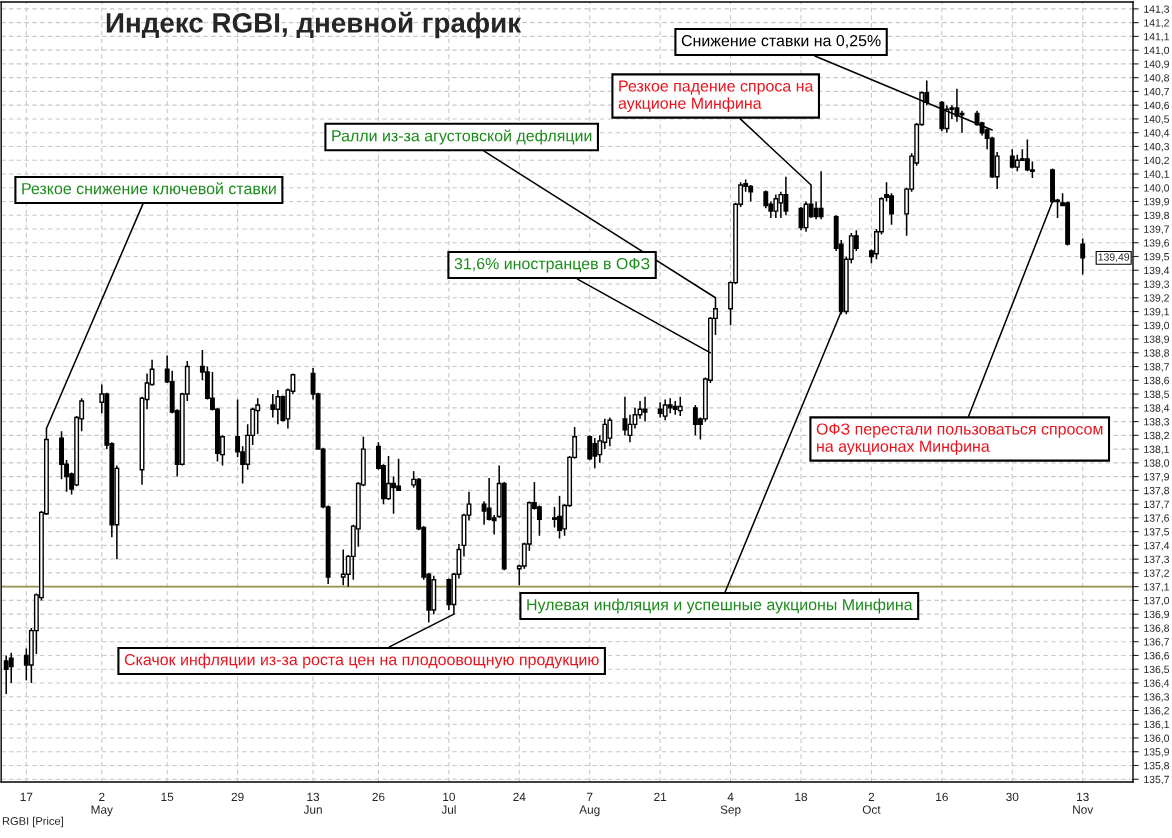 The image size is (1172, 838). I want to click on y-tick-label: 139,6, so click(1157, 243).